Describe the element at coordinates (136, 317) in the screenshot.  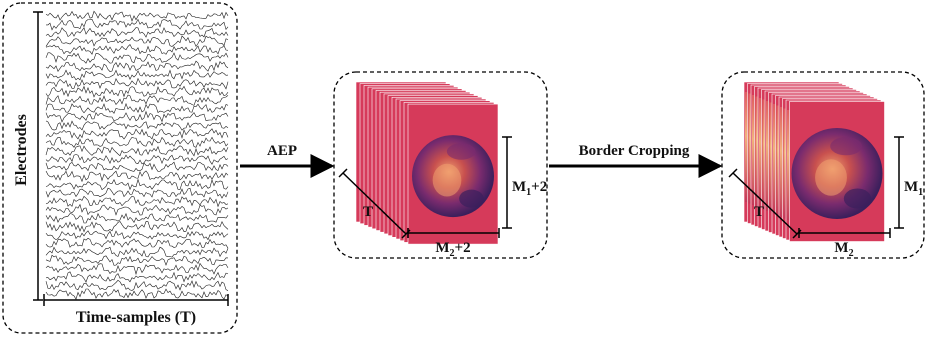
I see `time-samples-label: Time-samples (T)` at that location.